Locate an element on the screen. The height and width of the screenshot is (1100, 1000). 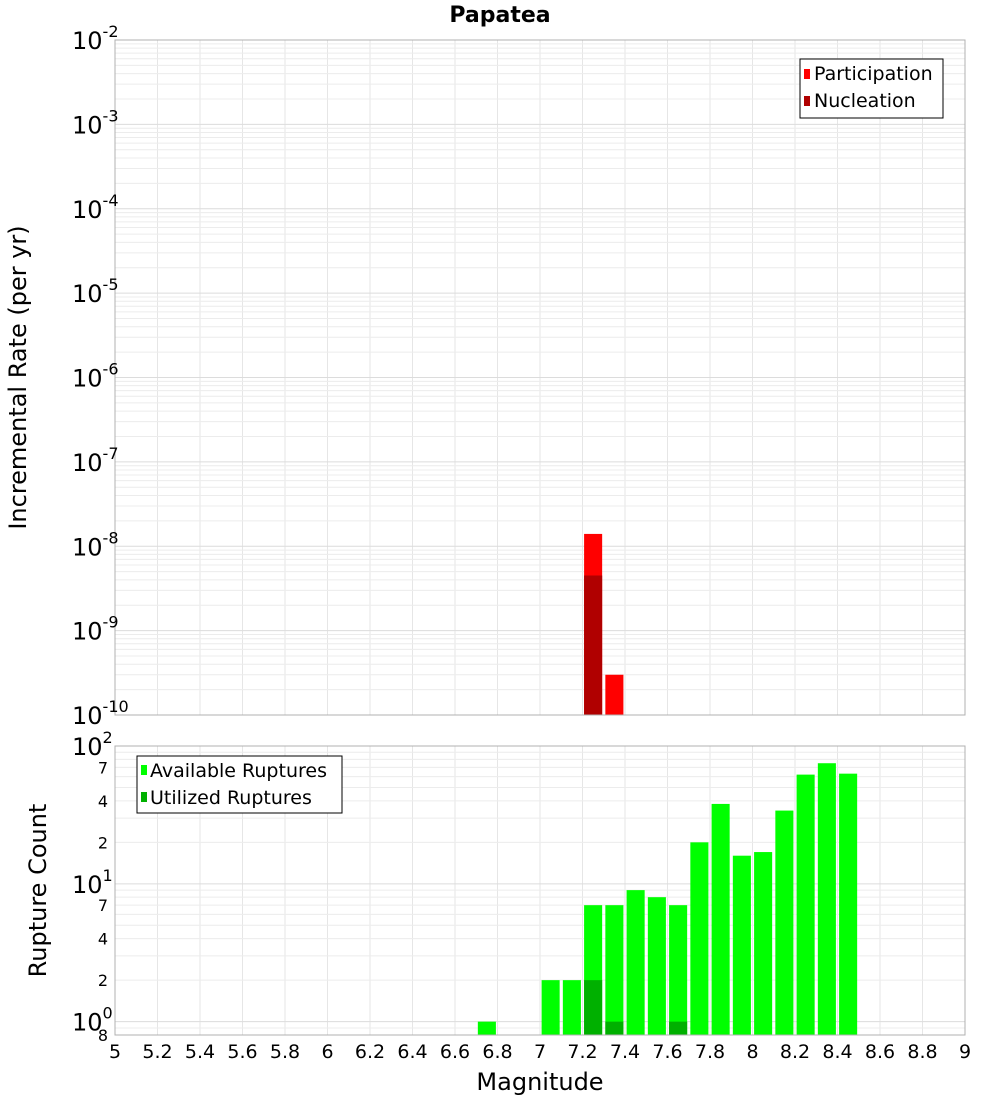
available-legend-swatch is located at coordinates (144, 770).